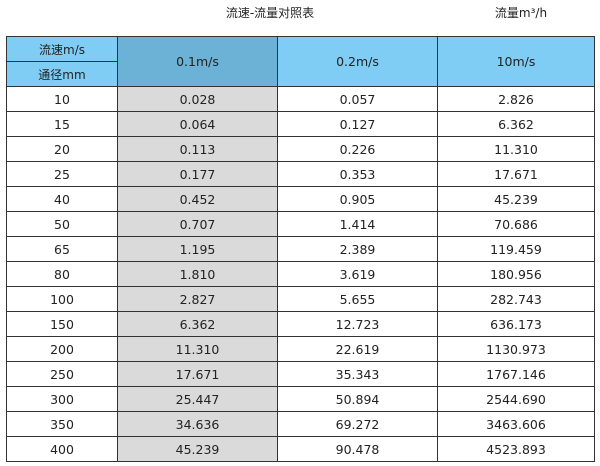 The image size is (600, 466). I want to click on header-row: 通径mm, so click(300, 74).